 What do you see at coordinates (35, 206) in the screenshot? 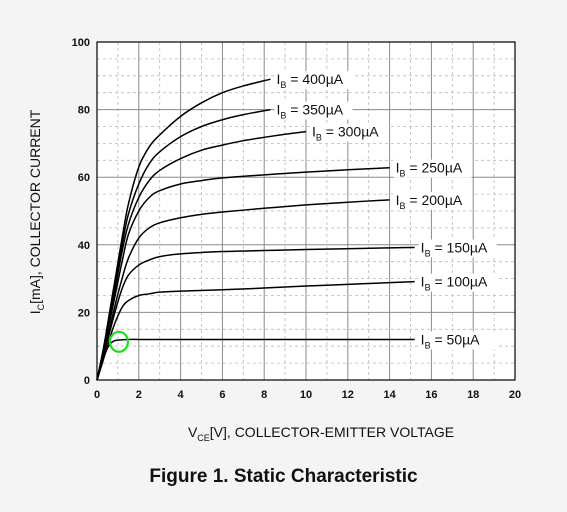
I see `y-axis-title-rest: [mA], COLLECTOR CURRENT` at bounding box center [35, 206].